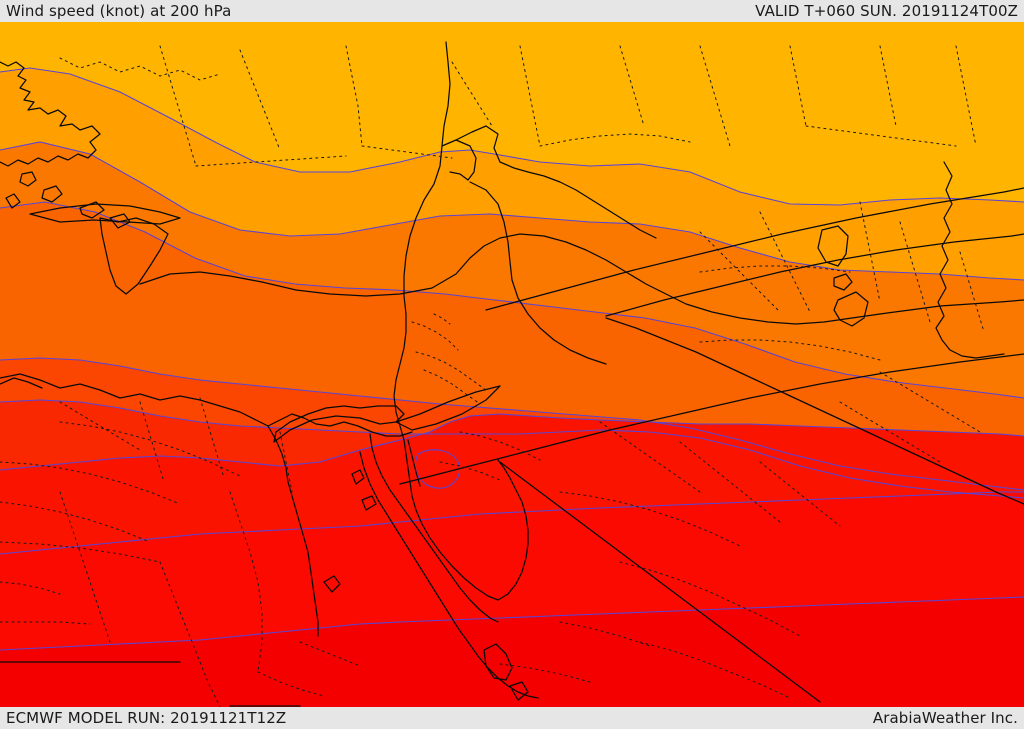 The height and width of the screenshot is (729, 1024). Describe the element at coordinates (119, 11) in the screenshot. I see `map-title: Wind speed (knot) at 200 hPa` at that location.